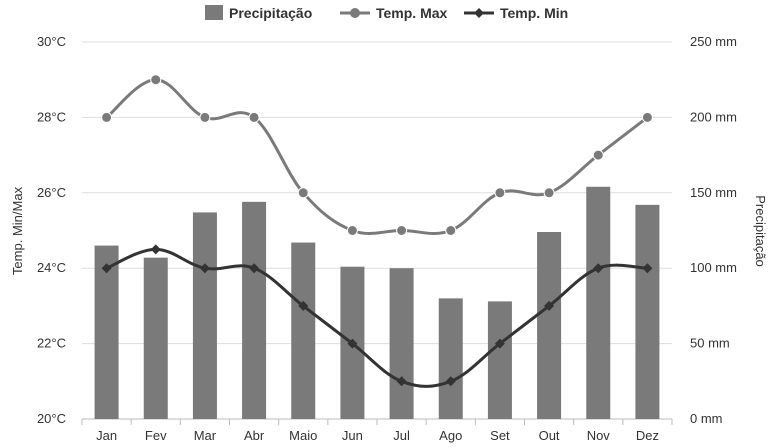 The image size is (776, 447). Describe the element at coordinates (500, 435) in the screenshot. I see `x-tick-label: Set` at that location.